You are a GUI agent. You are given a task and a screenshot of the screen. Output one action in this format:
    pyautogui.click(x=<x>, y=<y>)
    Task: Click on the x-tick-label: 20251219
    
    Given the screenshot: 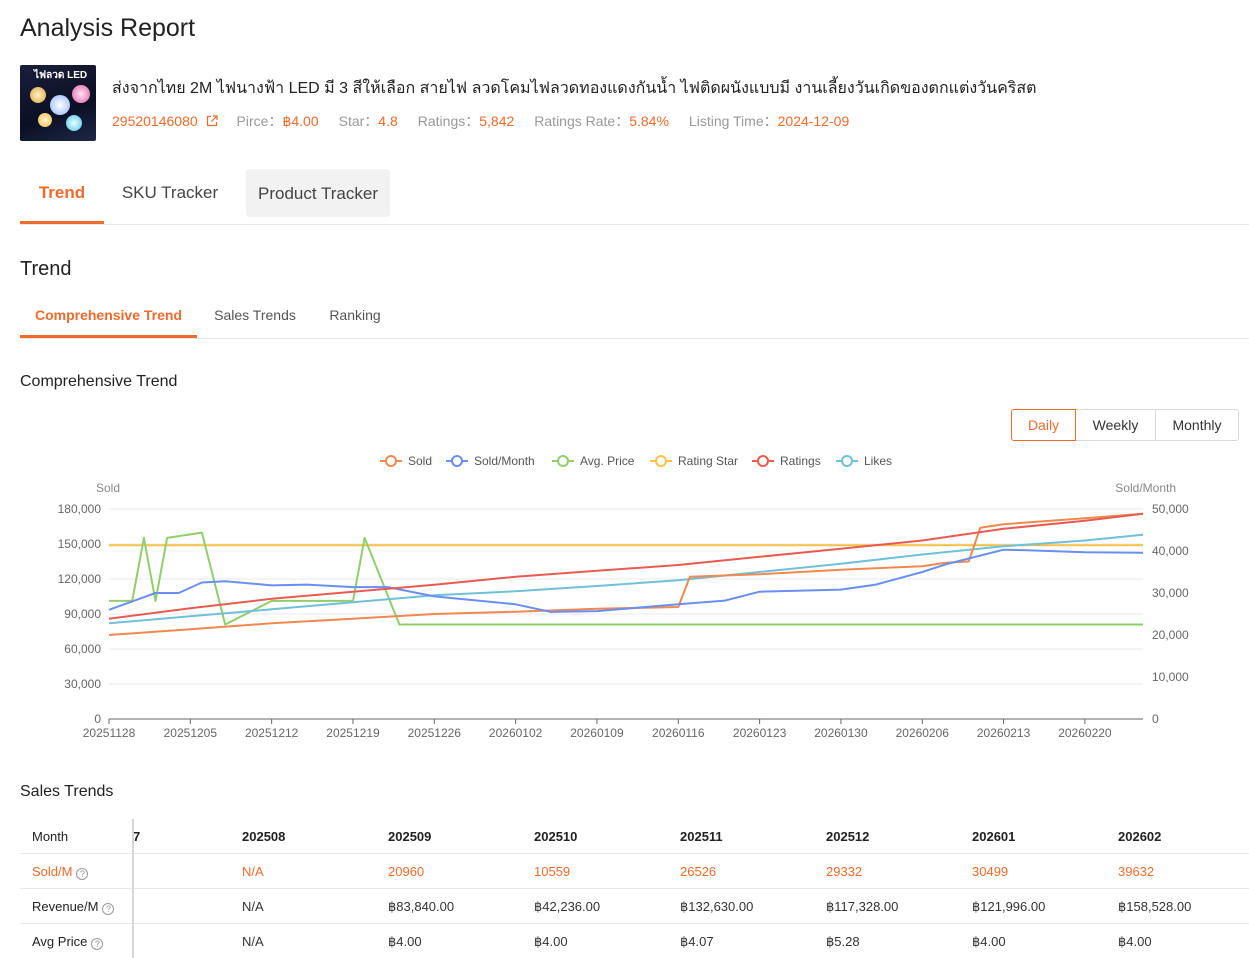 What is the action you would take?
    pyautogui.click(x=353, y=733)
    